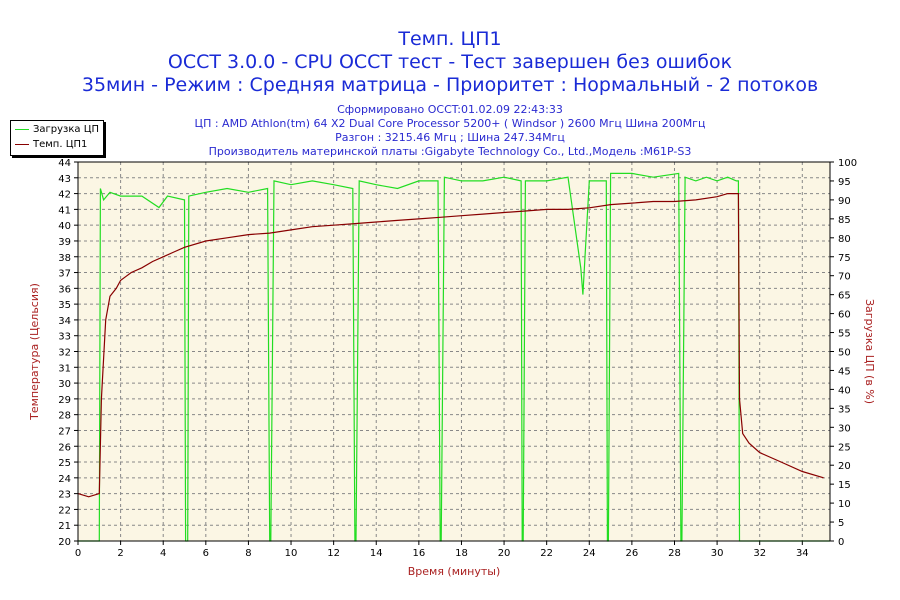 This screenshot has height=600, width=900. I want to click on y2-tick-label: 70, so click(844, 277).